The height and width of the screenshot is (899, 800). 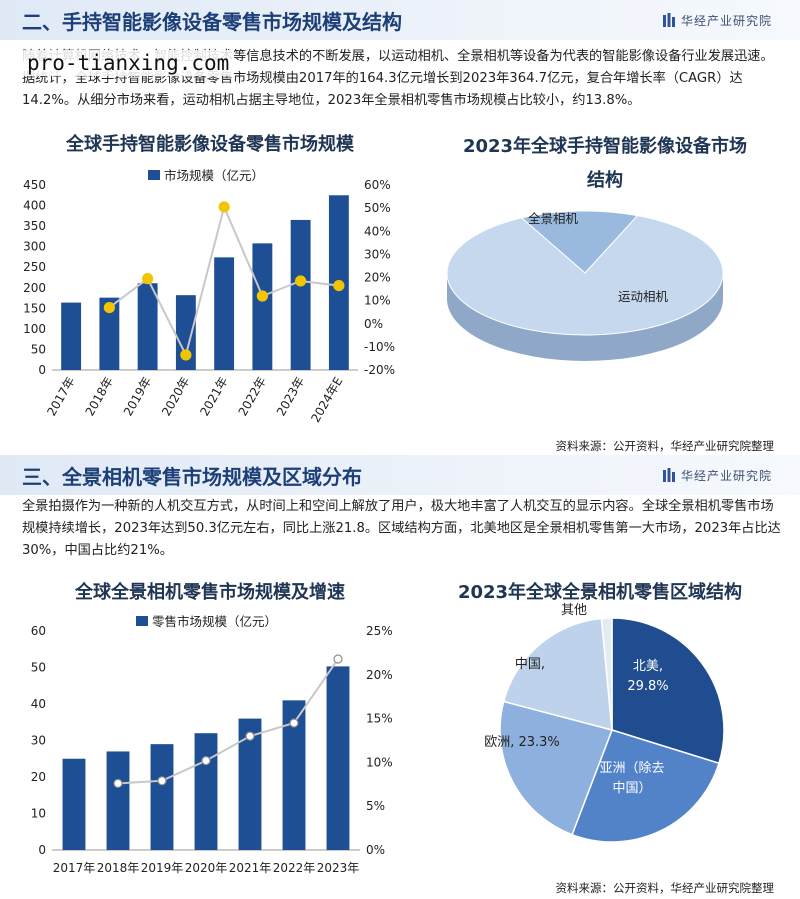 I want to click on chart3-y2tick-label: 15%, so click(x=379, y=719).